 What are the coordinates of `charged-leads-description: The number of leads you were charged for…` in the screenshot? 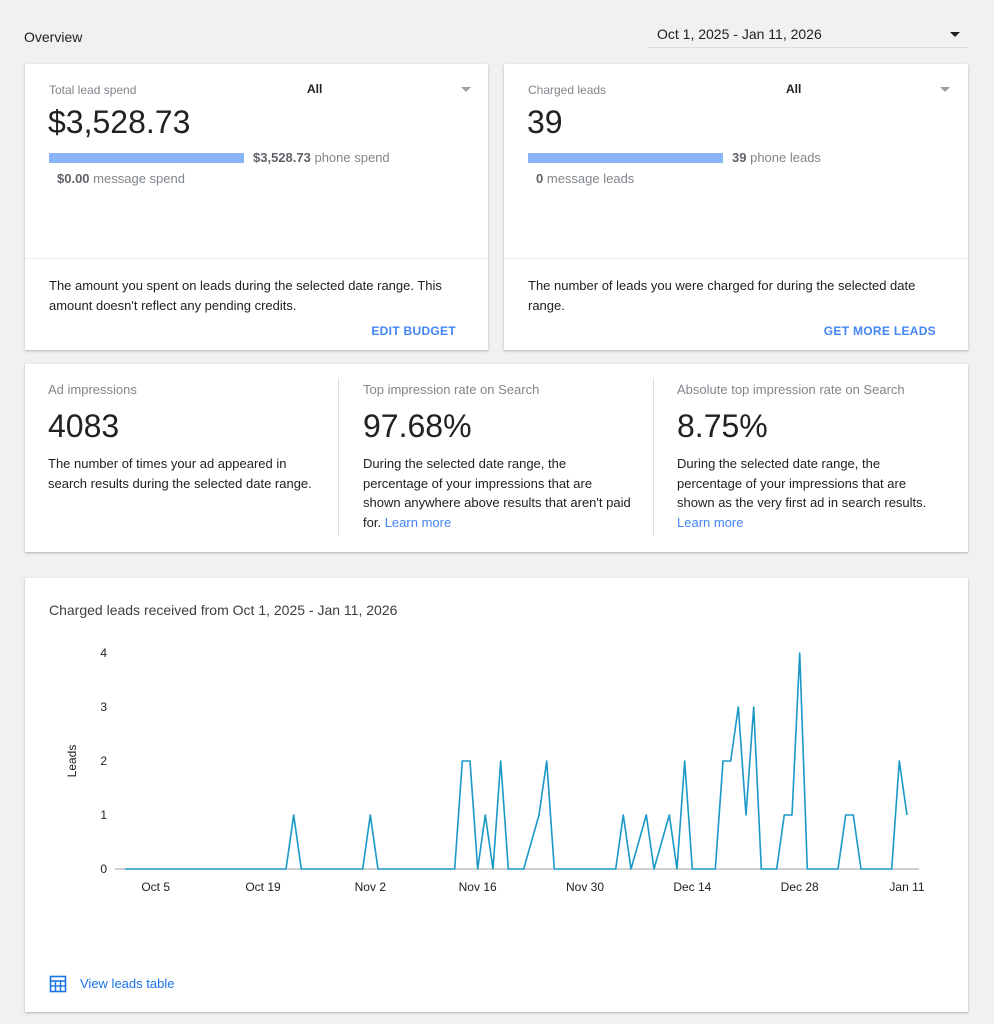 It's located at (722, 295).